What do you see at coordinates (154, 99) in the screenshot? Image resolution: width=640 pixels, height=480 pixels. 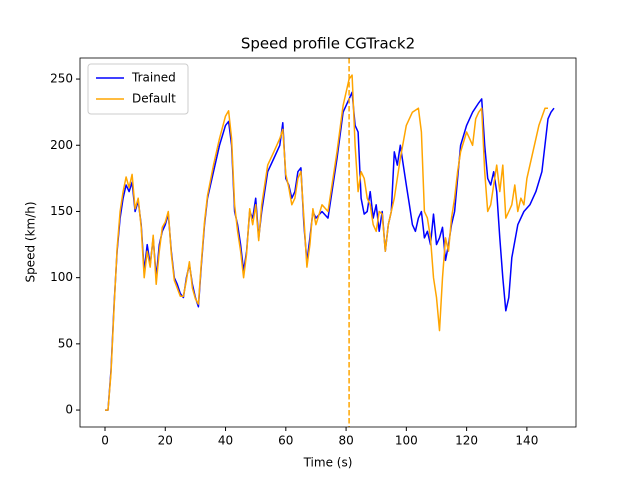 I see `legend-label: Default` at bounding box center [154, 99].